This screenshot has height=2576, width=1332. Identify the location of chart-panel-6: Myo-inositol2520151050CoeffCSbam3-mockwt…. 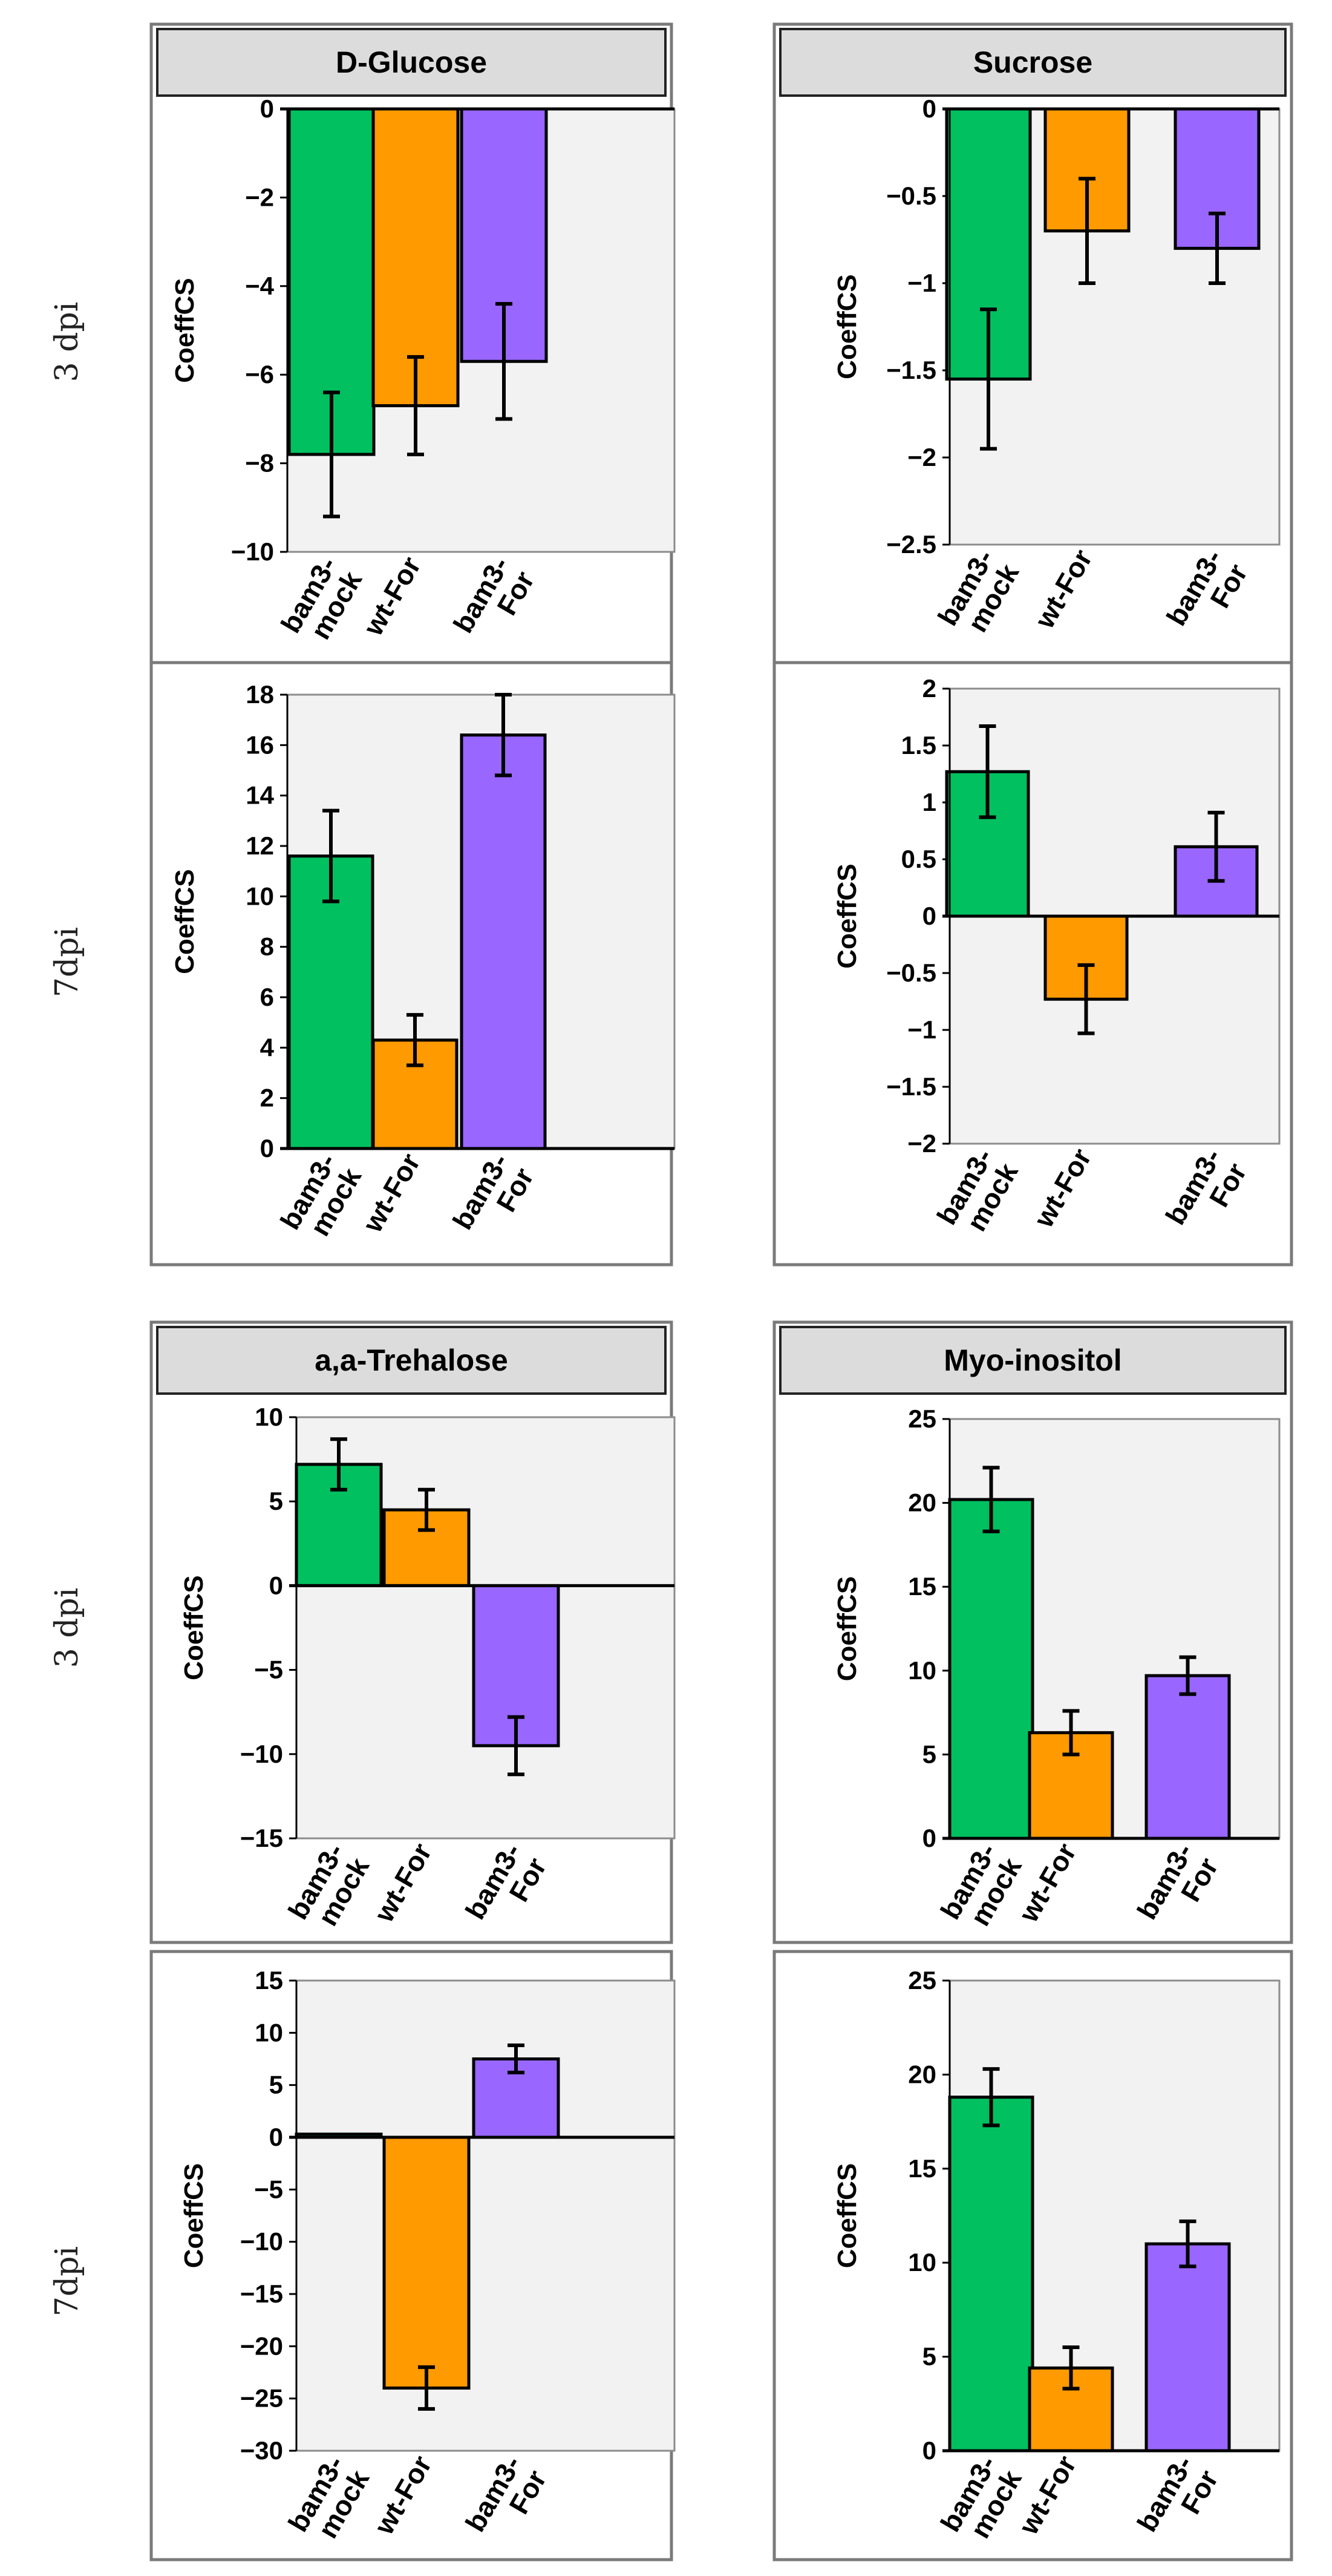
(1032, 1632).